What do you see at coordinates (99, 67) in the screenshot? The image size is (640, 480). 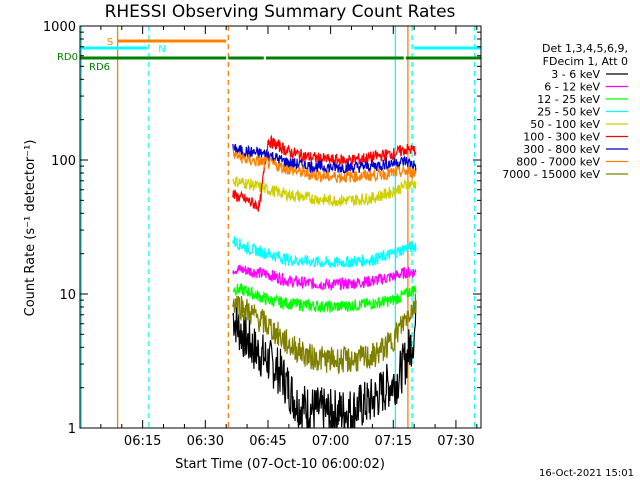 I see `flag-label-rd6: RD6` at bounding box center [99, 67].